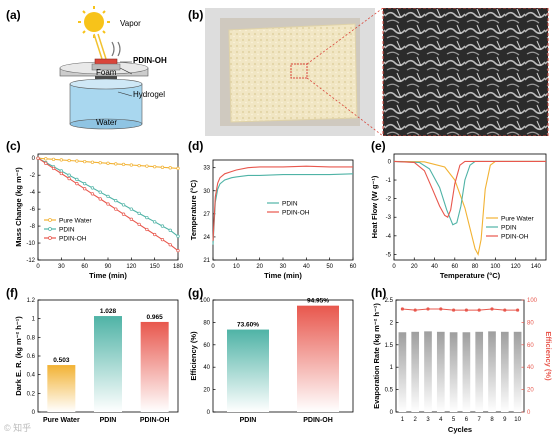 This screenshot has height=437, width=554. I want to click on foam-photo, so click(293, 73).